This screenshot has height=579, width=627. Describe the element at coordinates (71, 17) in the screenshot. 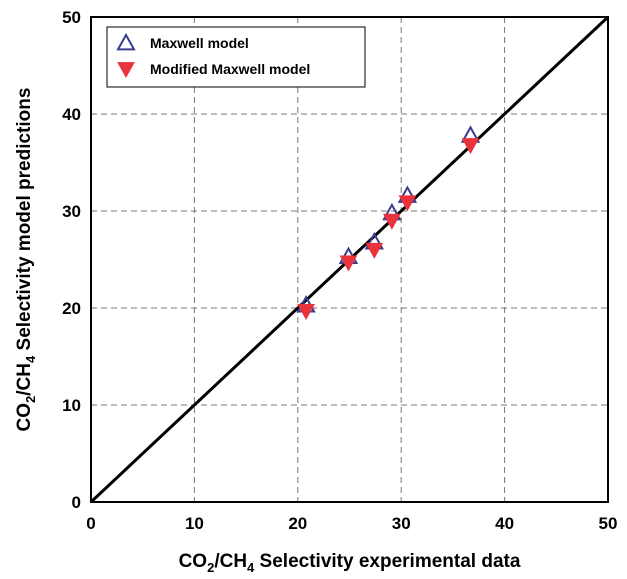

I see `y-tick-label: 50` at that location.